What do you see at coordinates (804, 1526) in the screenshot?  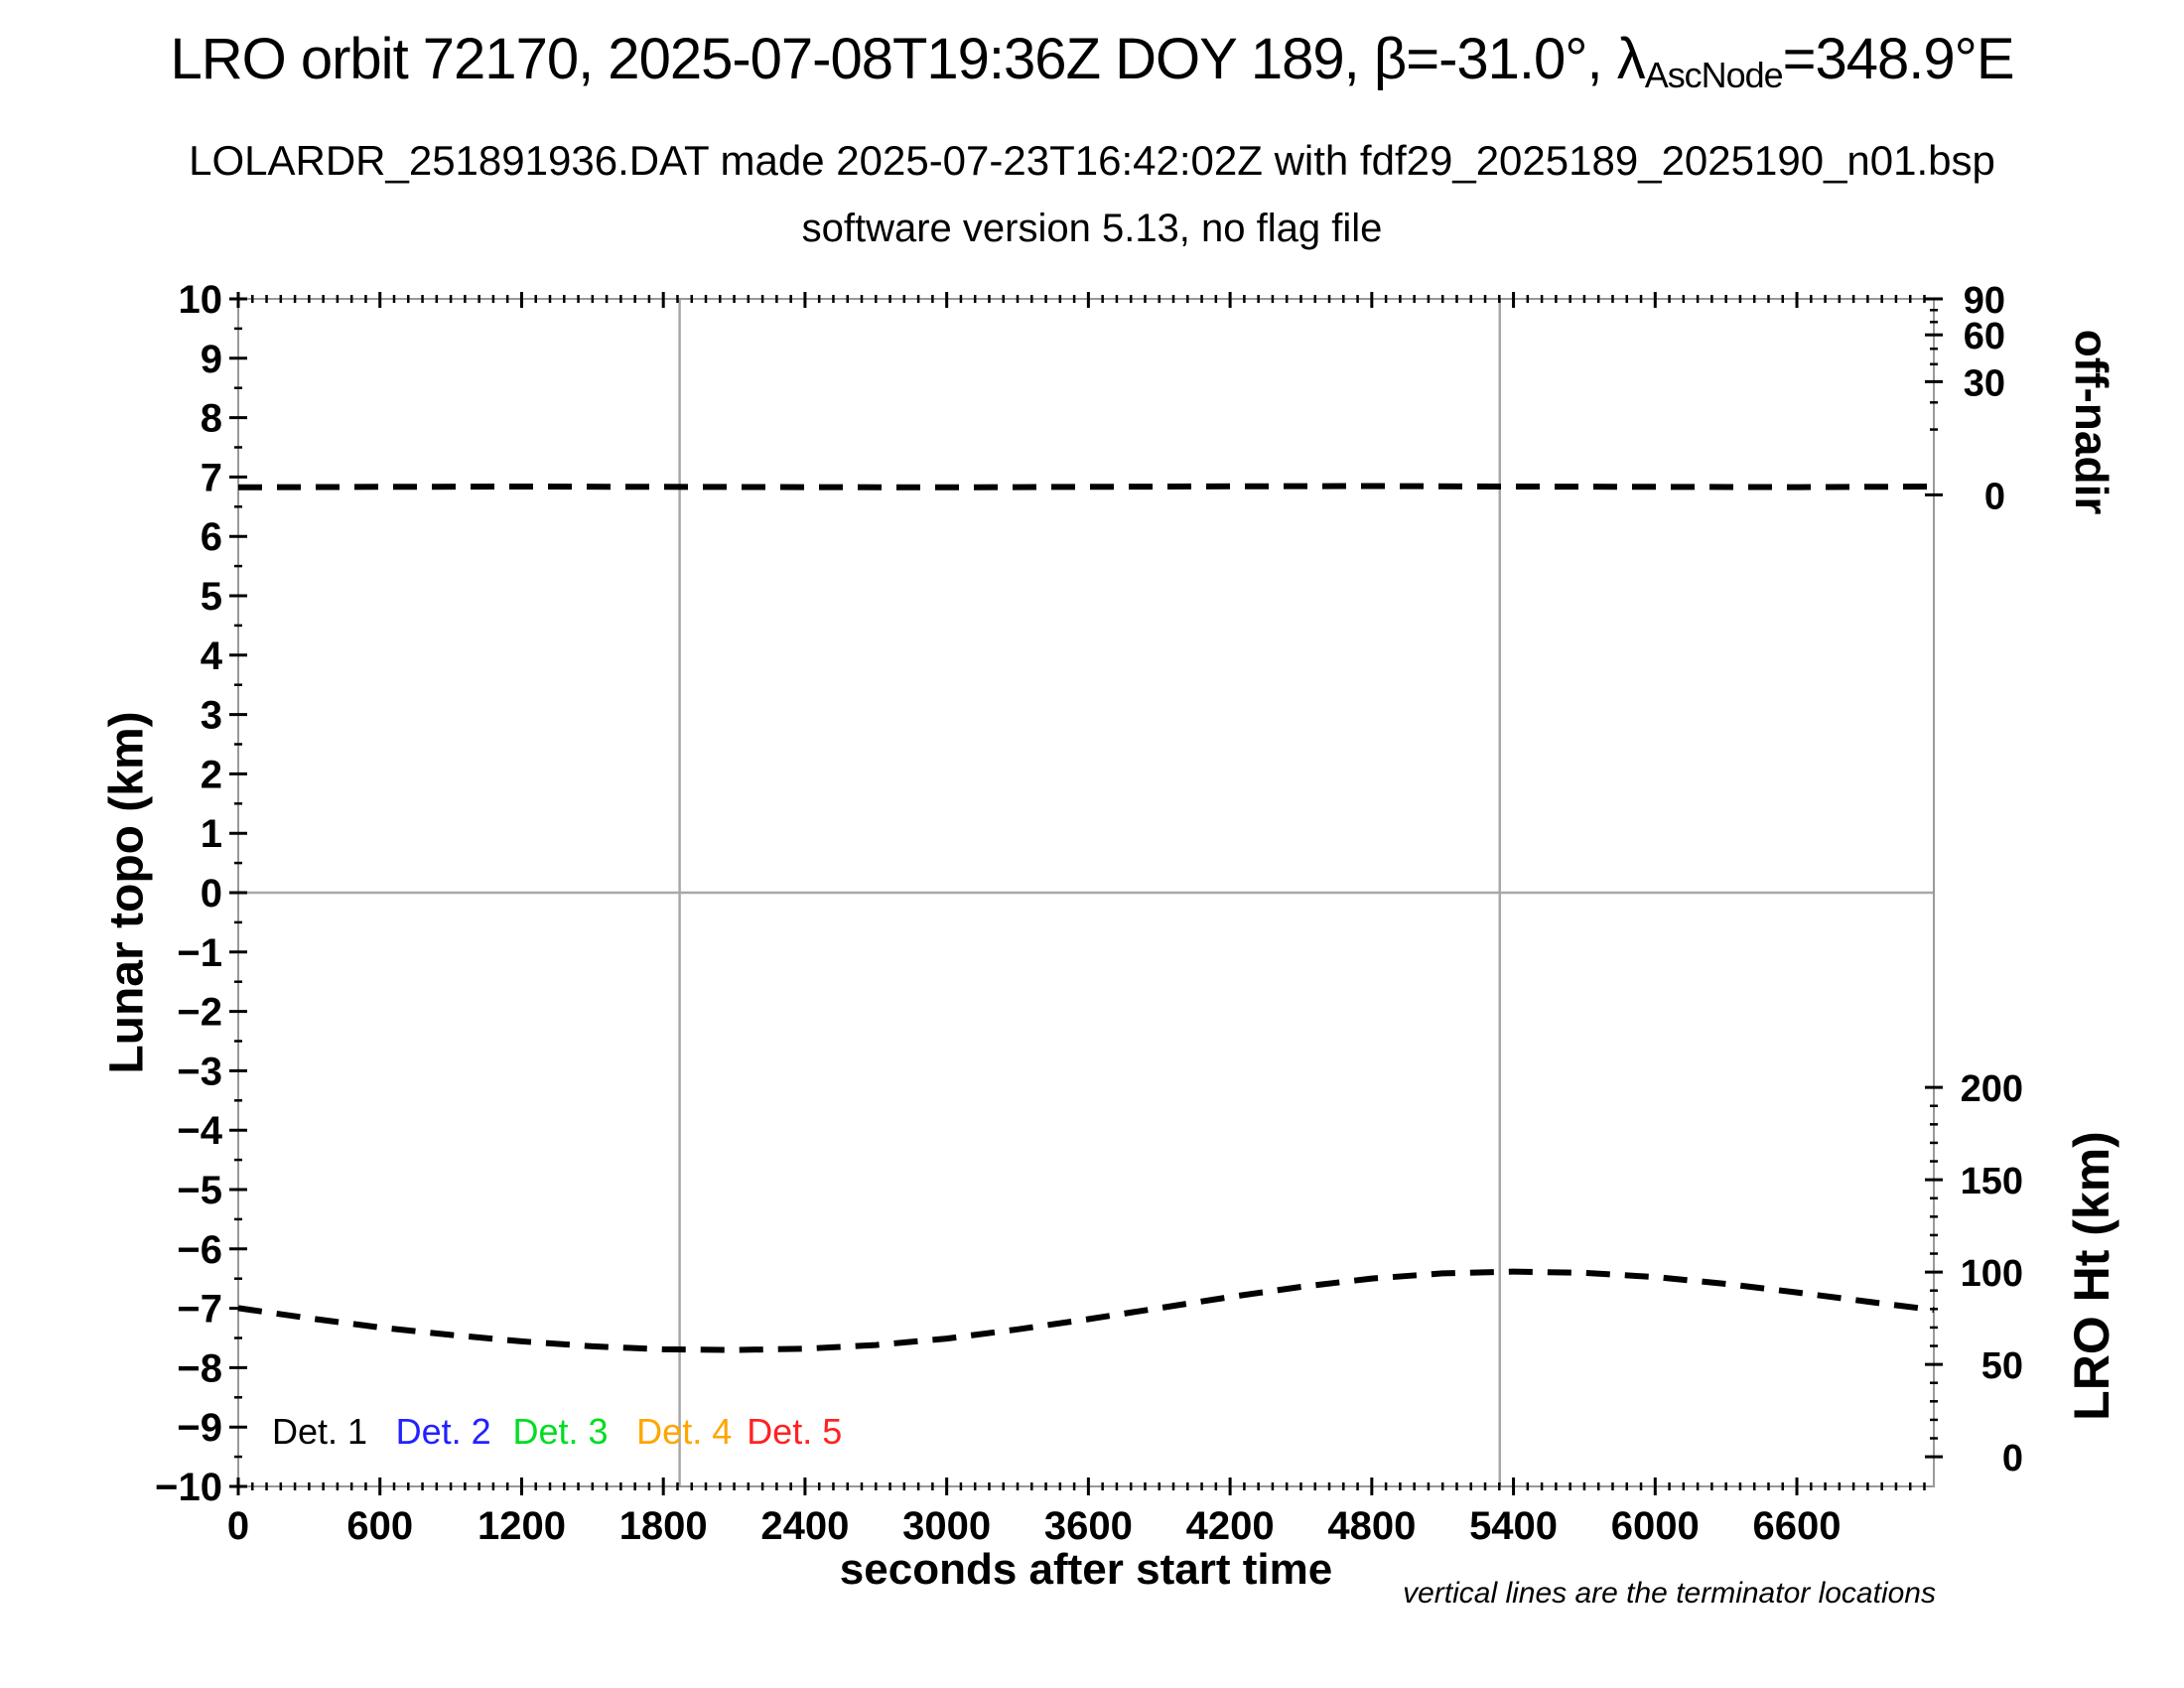 I see `x-tick-label: 2400` at bounding box center [804, 1526].